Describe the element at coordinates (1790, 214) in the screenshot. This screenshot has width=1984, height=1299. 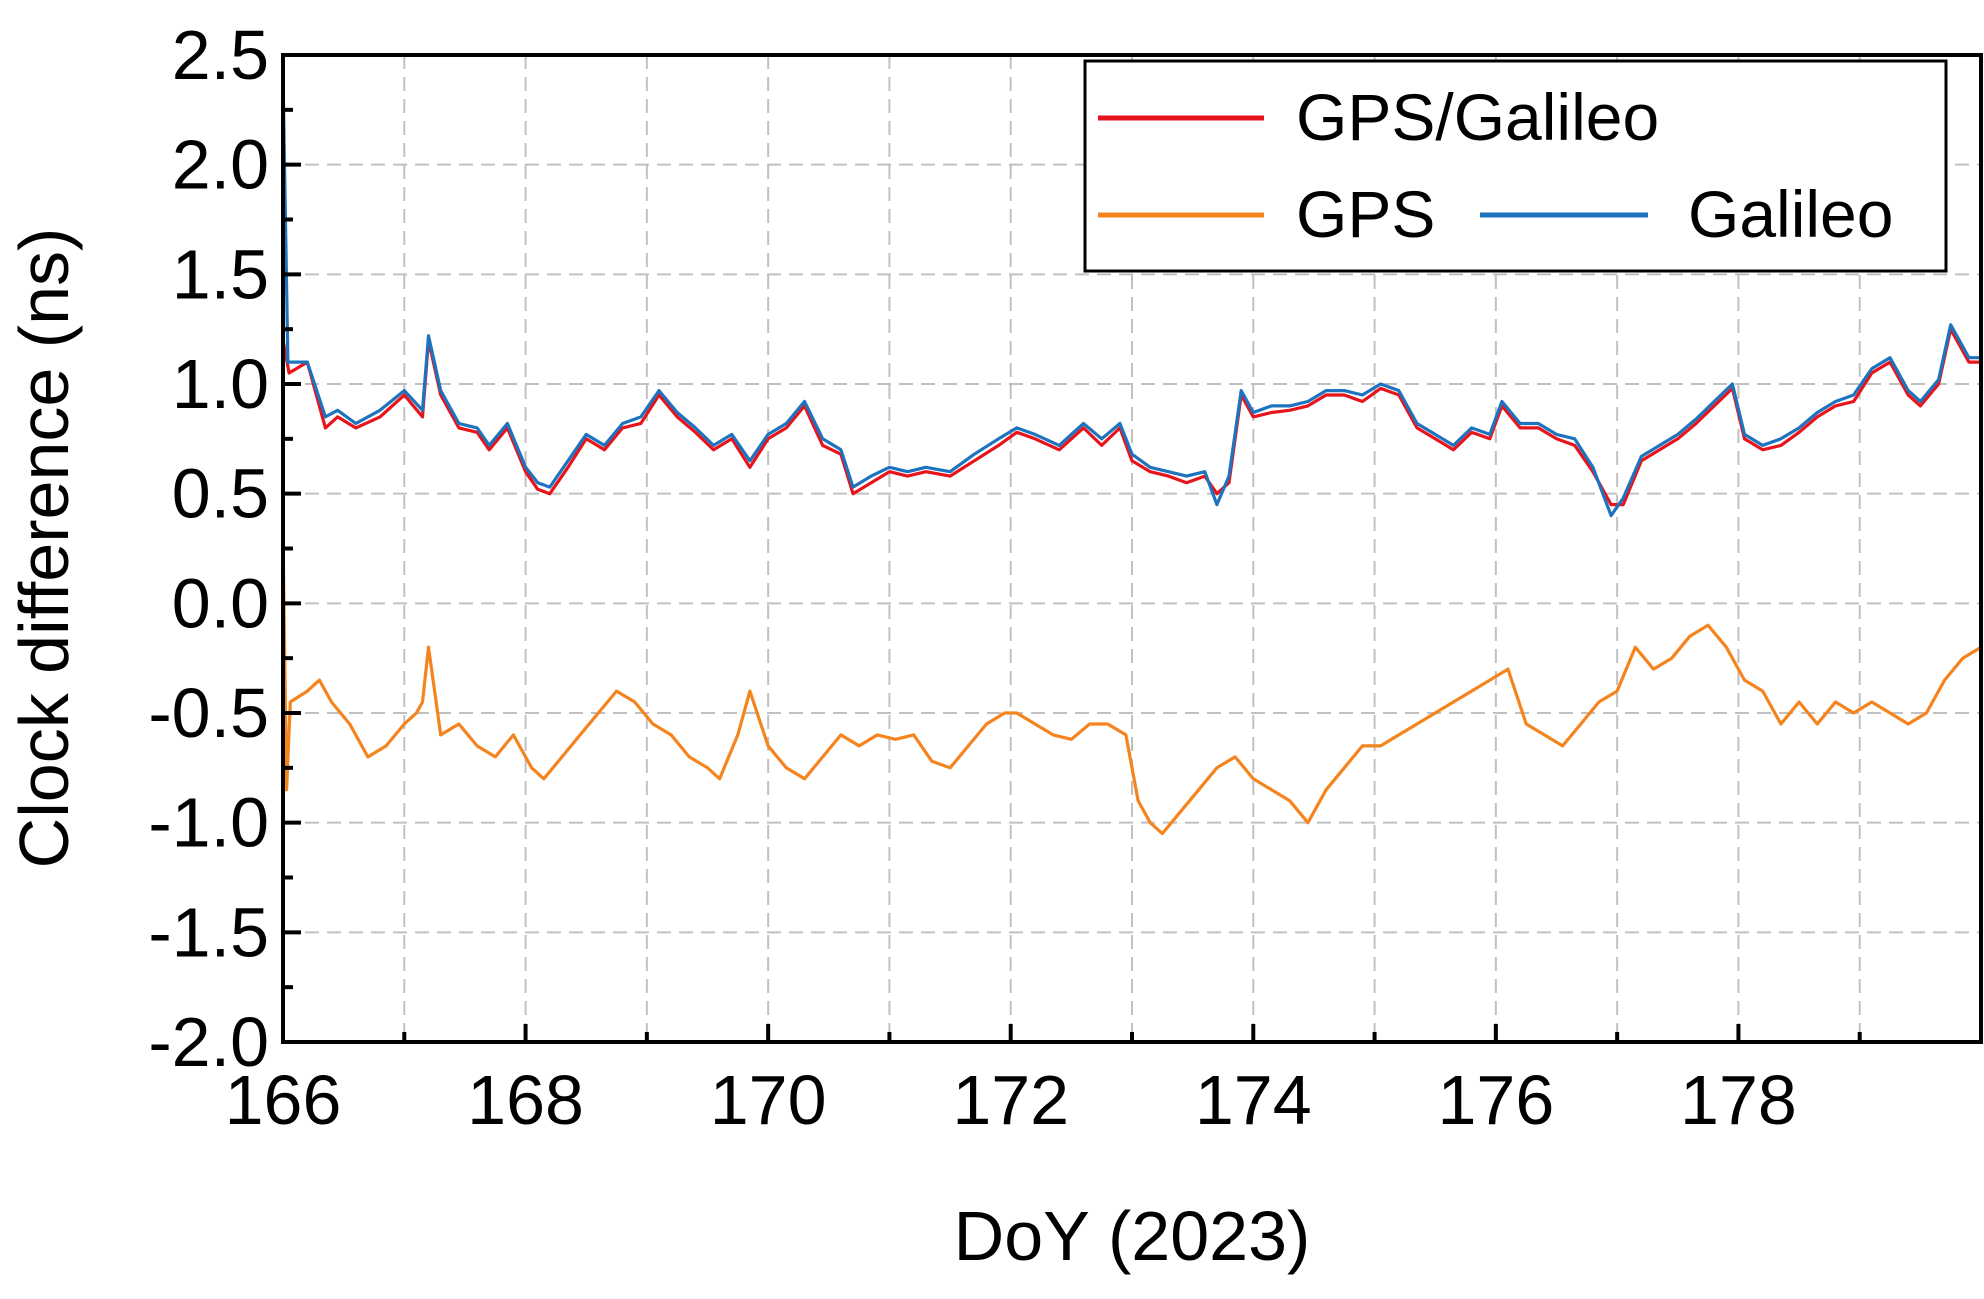
I see `legend-label-galileo: Galileo` at that location.